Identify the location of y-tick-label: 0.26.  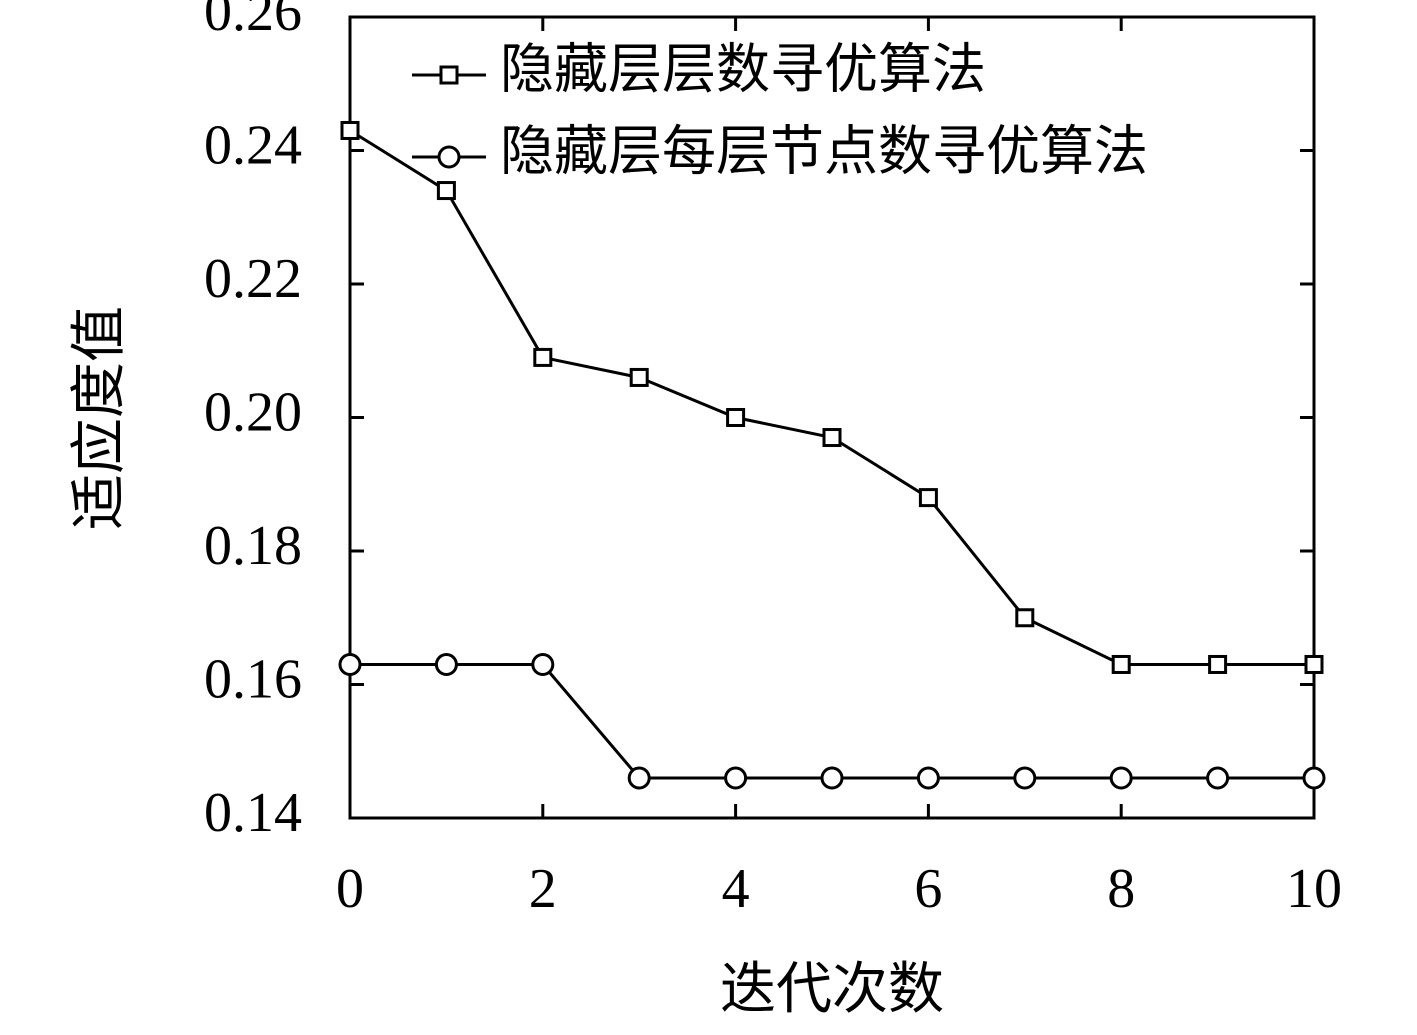
(253, 21).